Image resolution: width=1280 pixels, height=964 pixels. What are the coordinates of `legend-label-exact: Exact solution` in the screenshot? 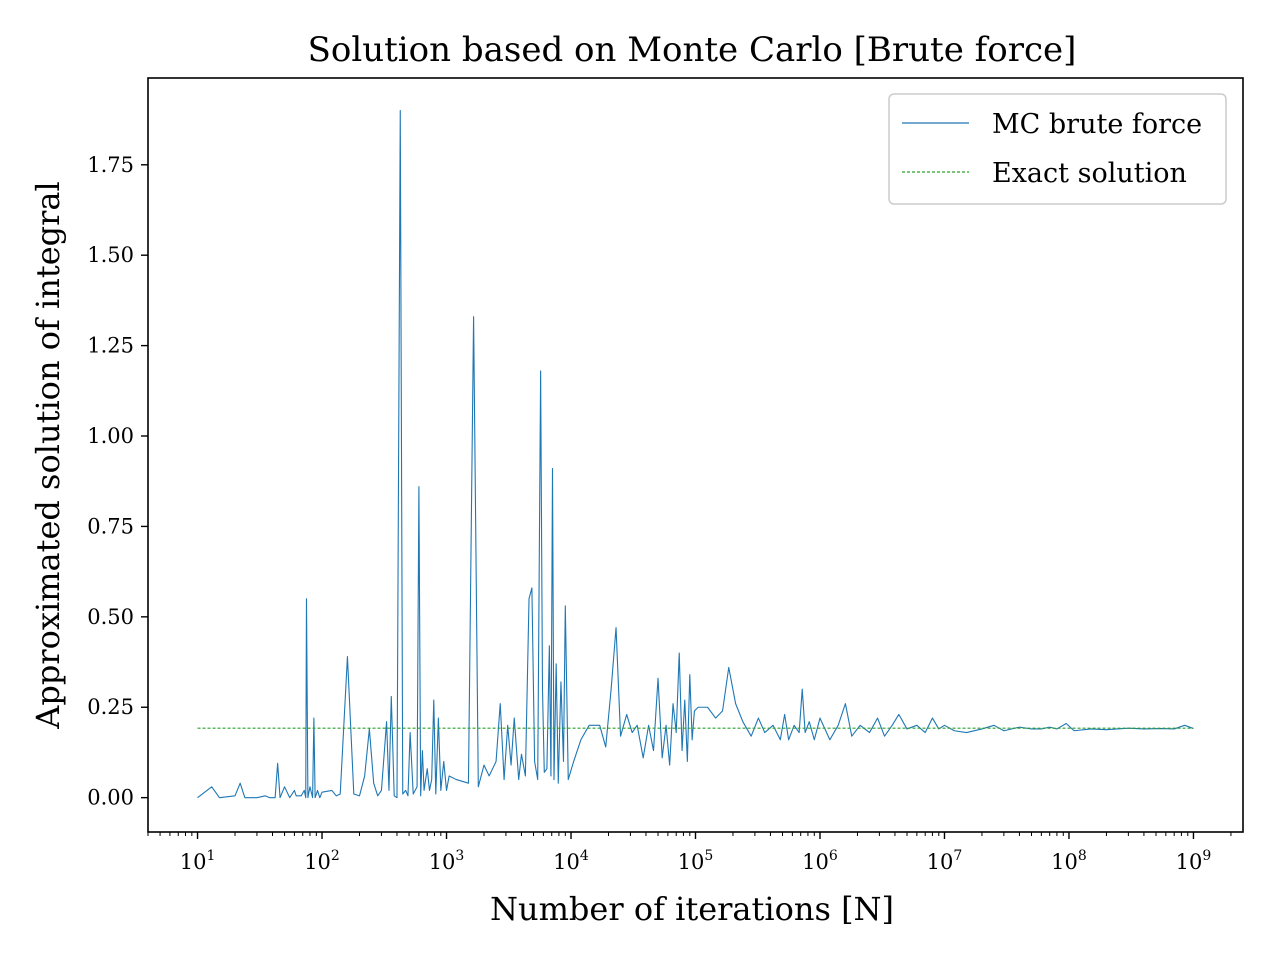 It's located at (1089, 173).